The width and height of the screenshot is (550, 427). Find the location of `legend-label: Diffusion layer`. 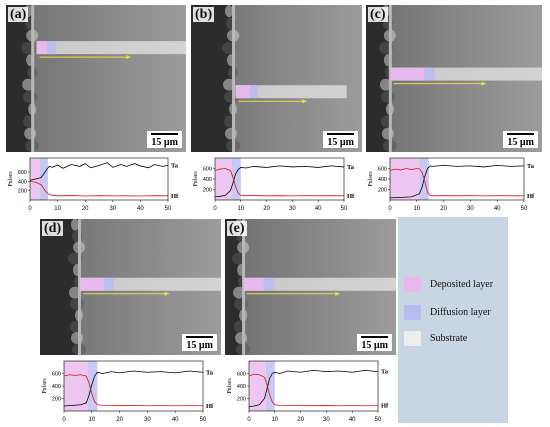

legend-label: Diffusion layer is located at coordinates (460, 312).